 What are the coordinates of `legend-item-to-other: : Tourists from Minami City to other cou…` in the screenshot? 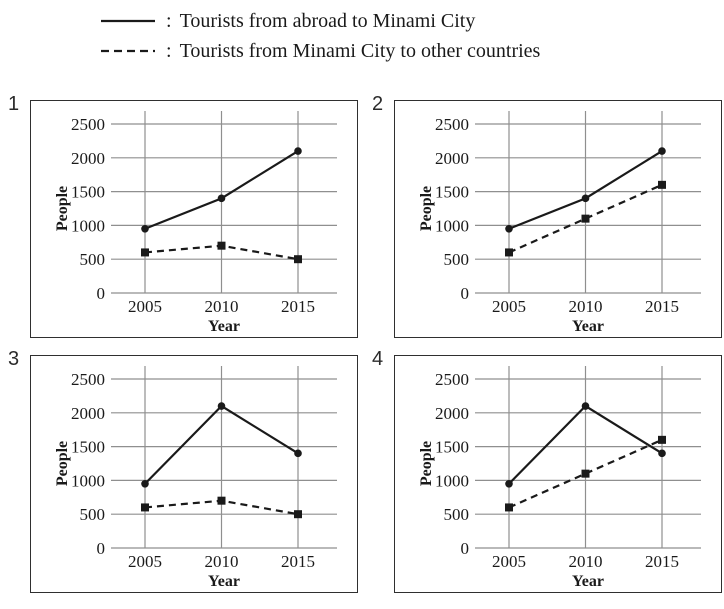 It's located at (320, 51).